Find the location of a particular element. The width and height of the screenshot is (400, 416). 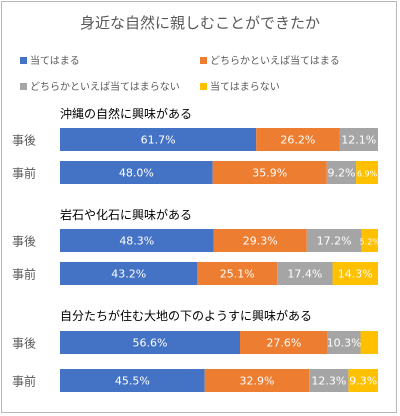

group-title-2: 岩石や化石に興味がある is located at coordinates (126, 214).